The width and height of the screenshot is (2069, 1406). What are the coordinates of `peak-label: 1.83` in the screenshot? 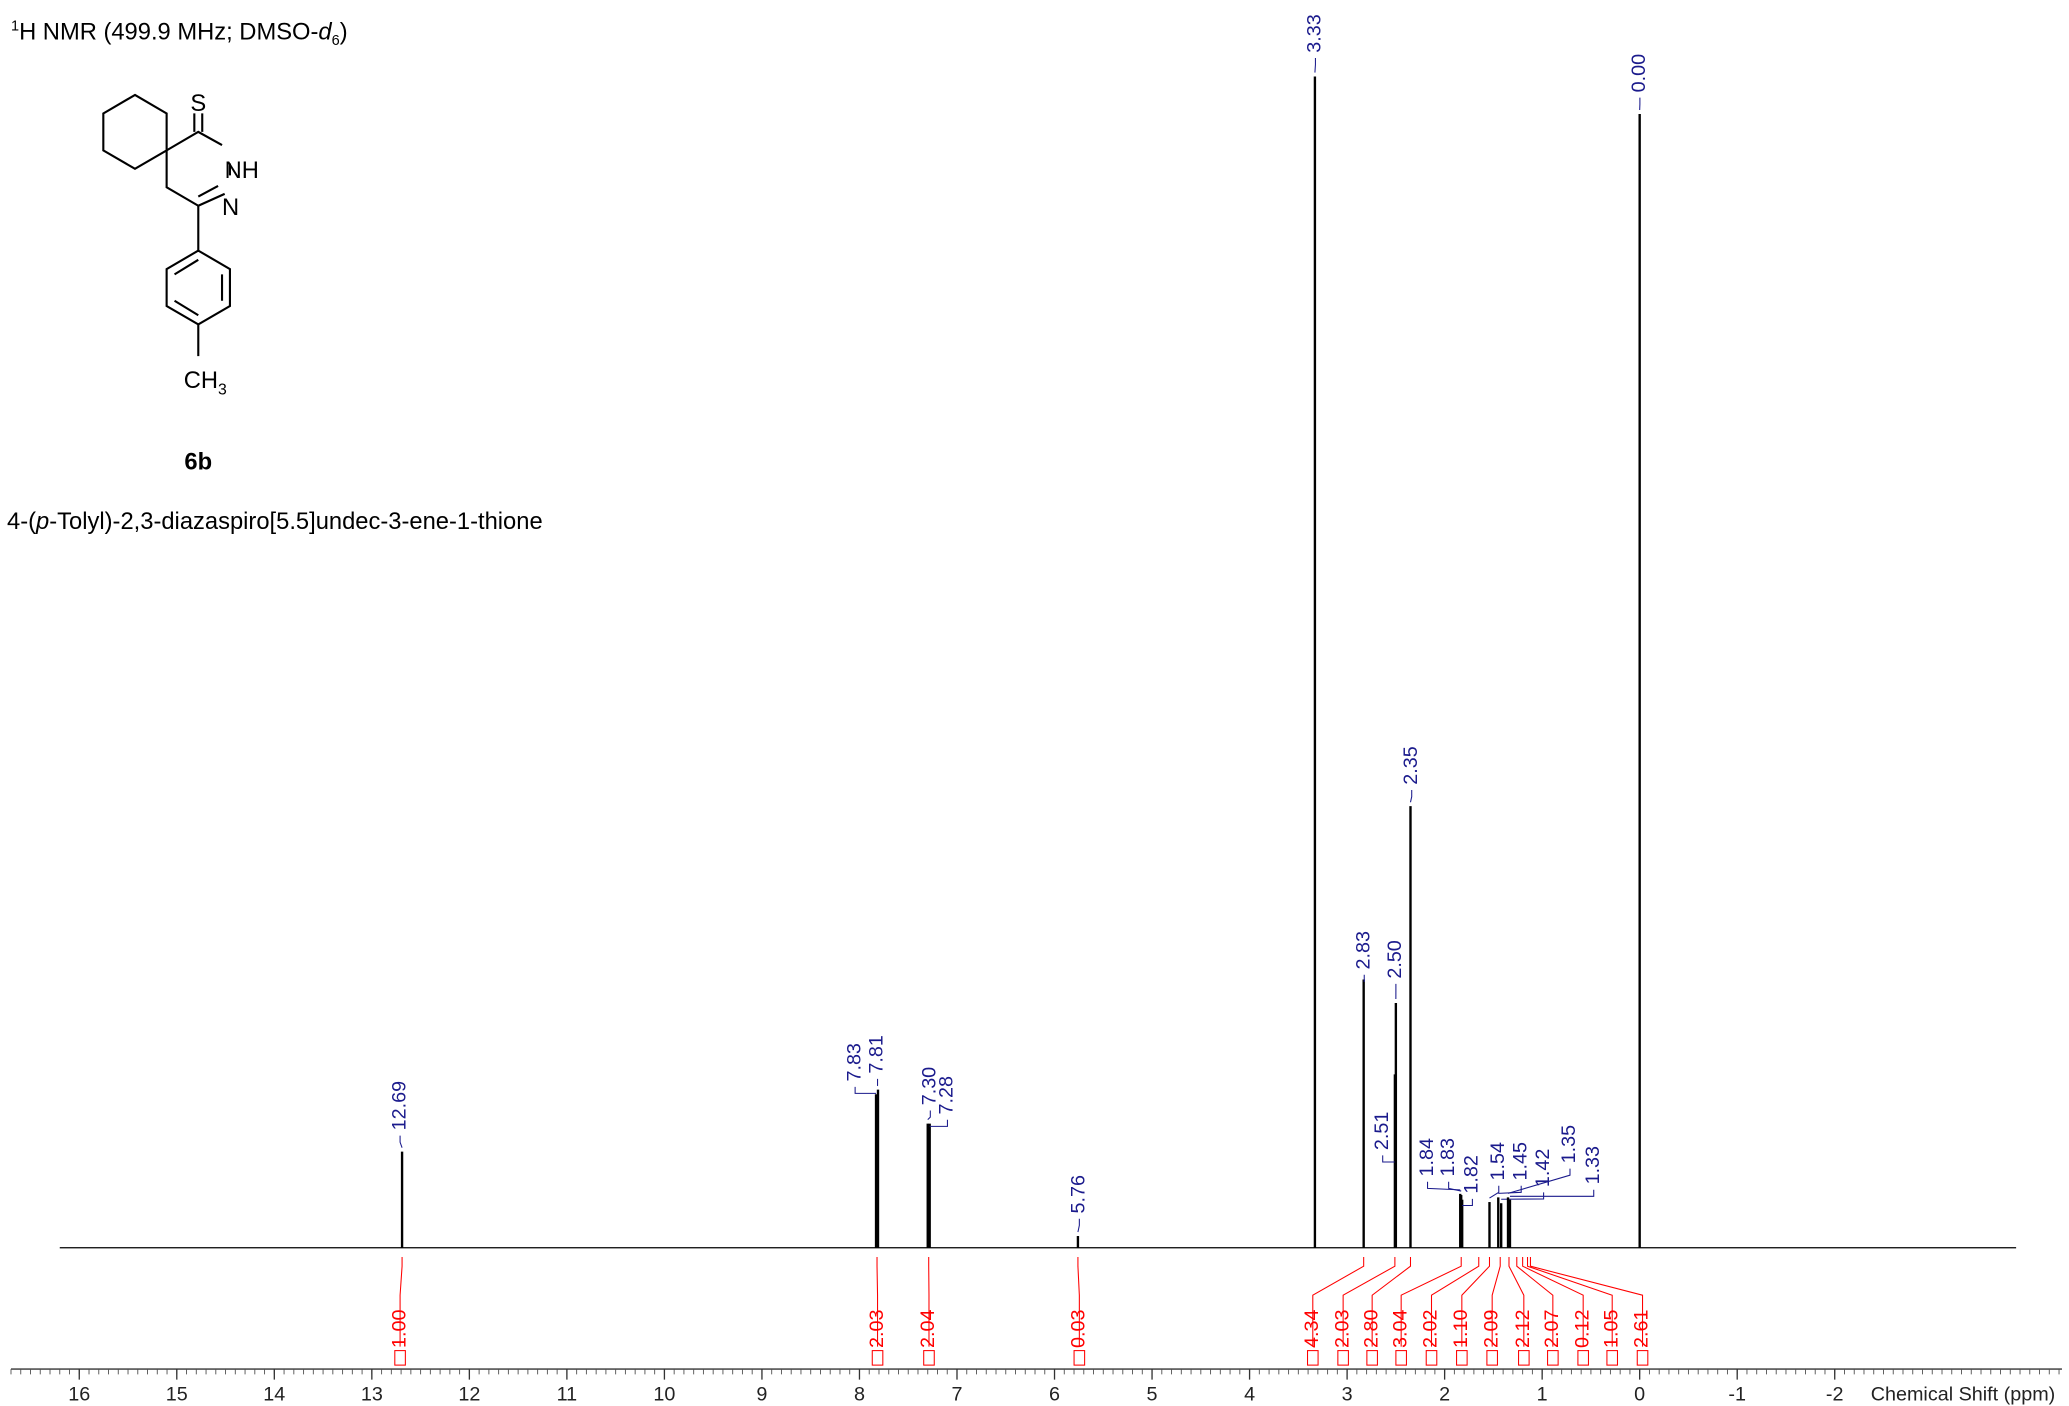 It's located at (1448, 1157).